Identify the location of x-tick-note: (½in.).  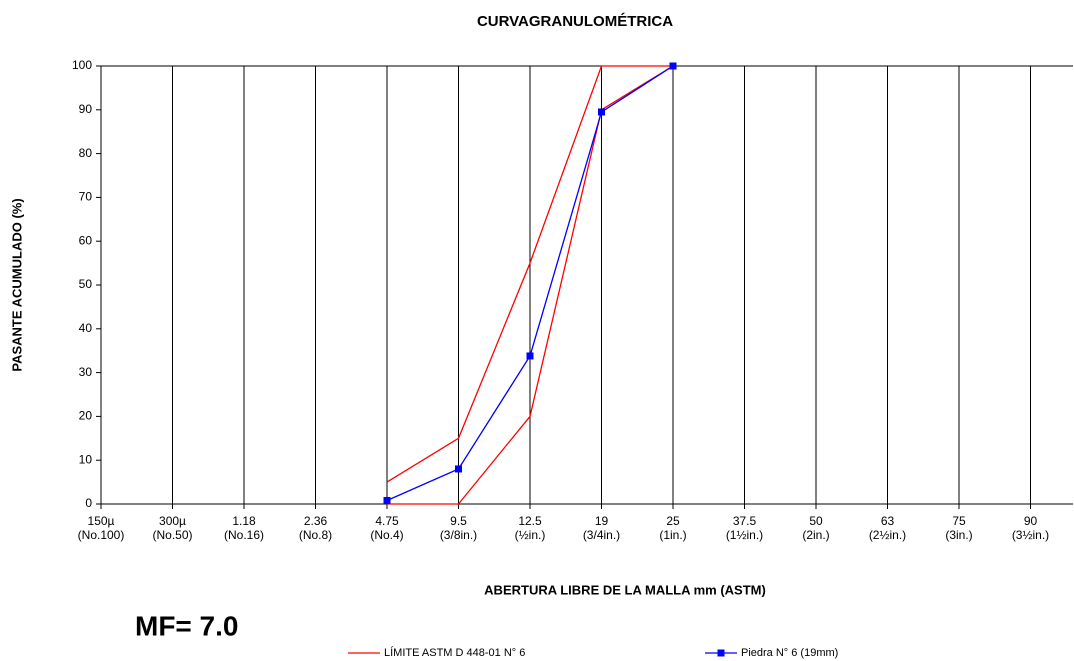
(530, 535).